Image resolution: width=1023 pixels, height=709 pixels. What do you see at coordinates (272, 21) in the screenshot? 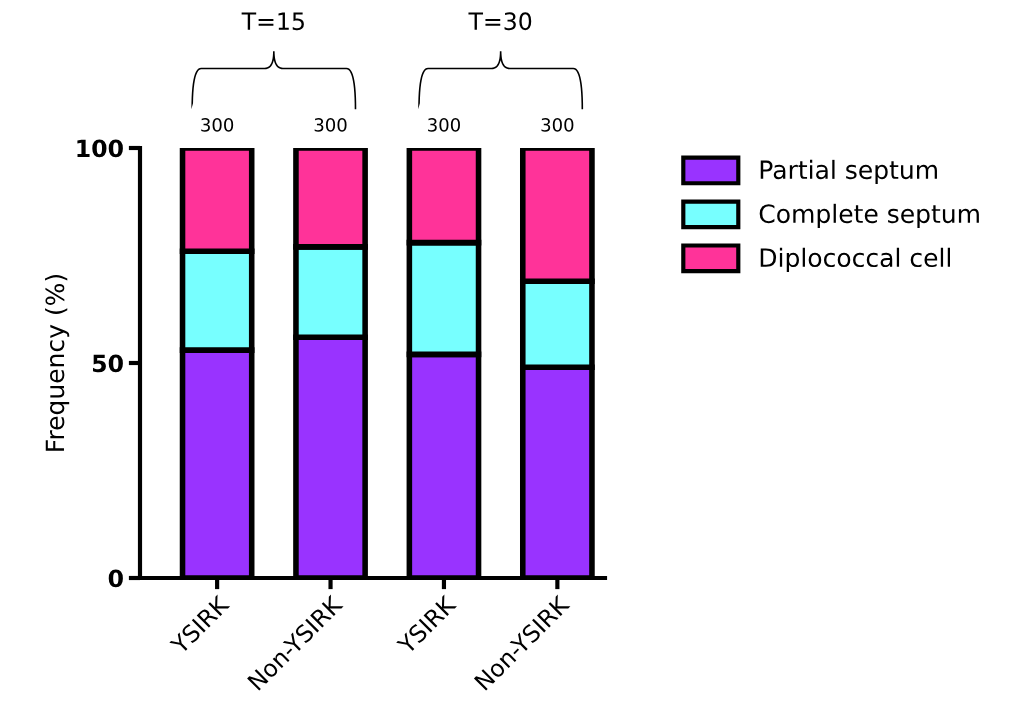
I see `text: T=15` at bounding box center [272, 21].